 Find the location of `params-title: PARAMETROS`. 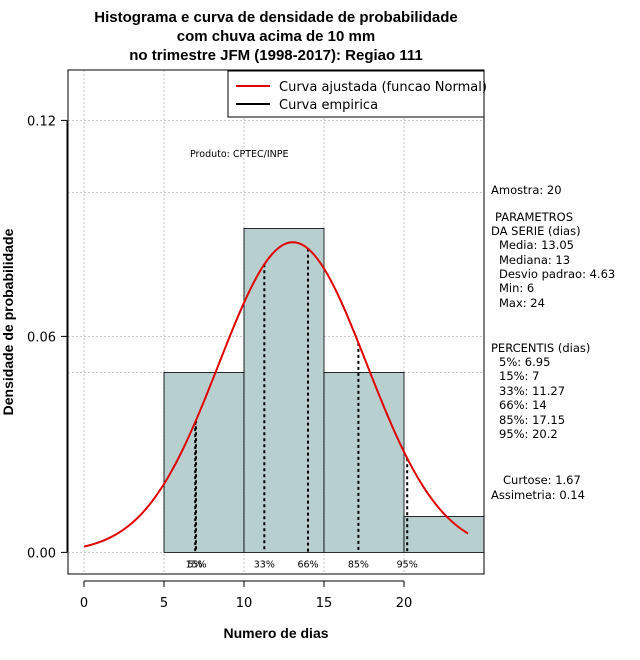

params-title: PARAMETROS is located at coordinates (534, 217).